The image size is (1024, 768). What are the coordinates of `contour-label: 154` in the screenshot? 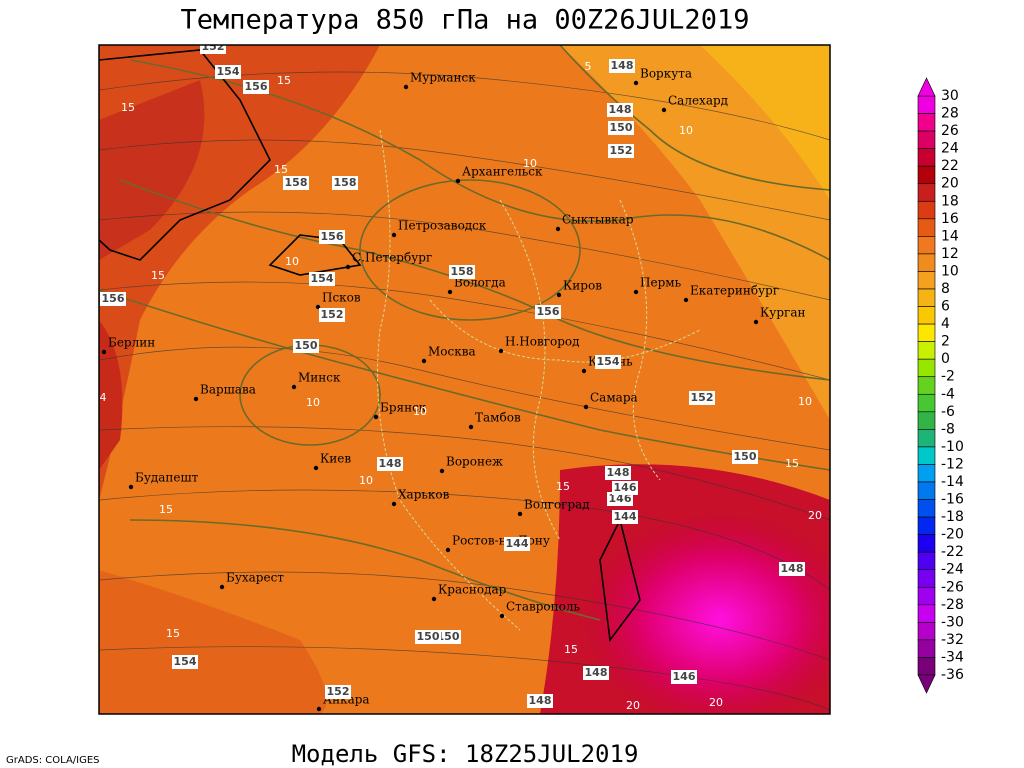 It's located at (322, 278).